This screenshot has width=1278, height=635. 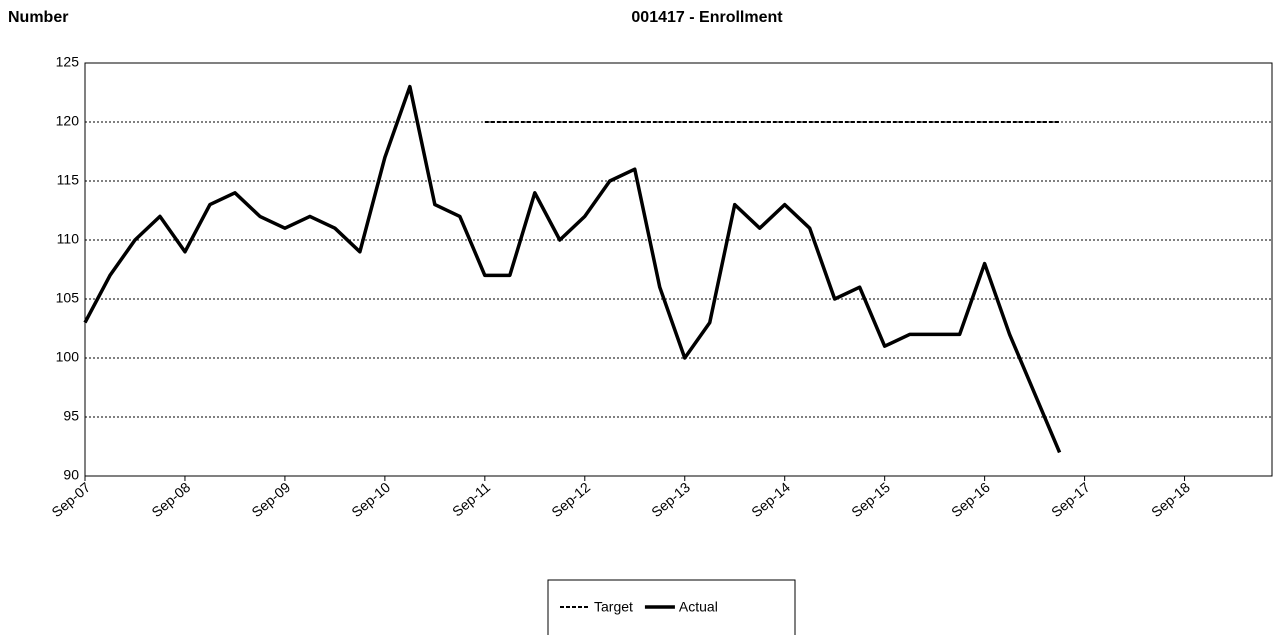 I want to click on x-tick-label: Sep-09, so click(x=270, y=499).